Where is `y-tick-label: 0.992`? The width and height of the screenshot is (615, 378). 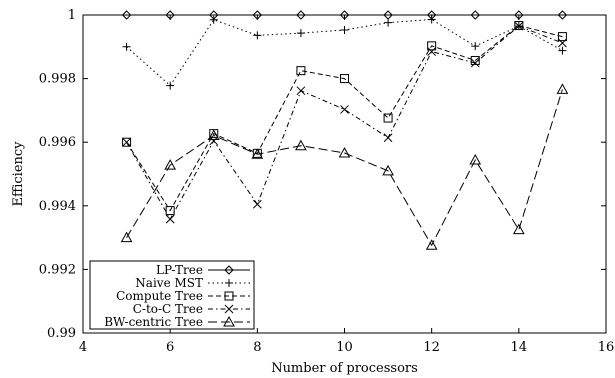
y-tick-label: 0.992 is located at coordinates (57, 269).